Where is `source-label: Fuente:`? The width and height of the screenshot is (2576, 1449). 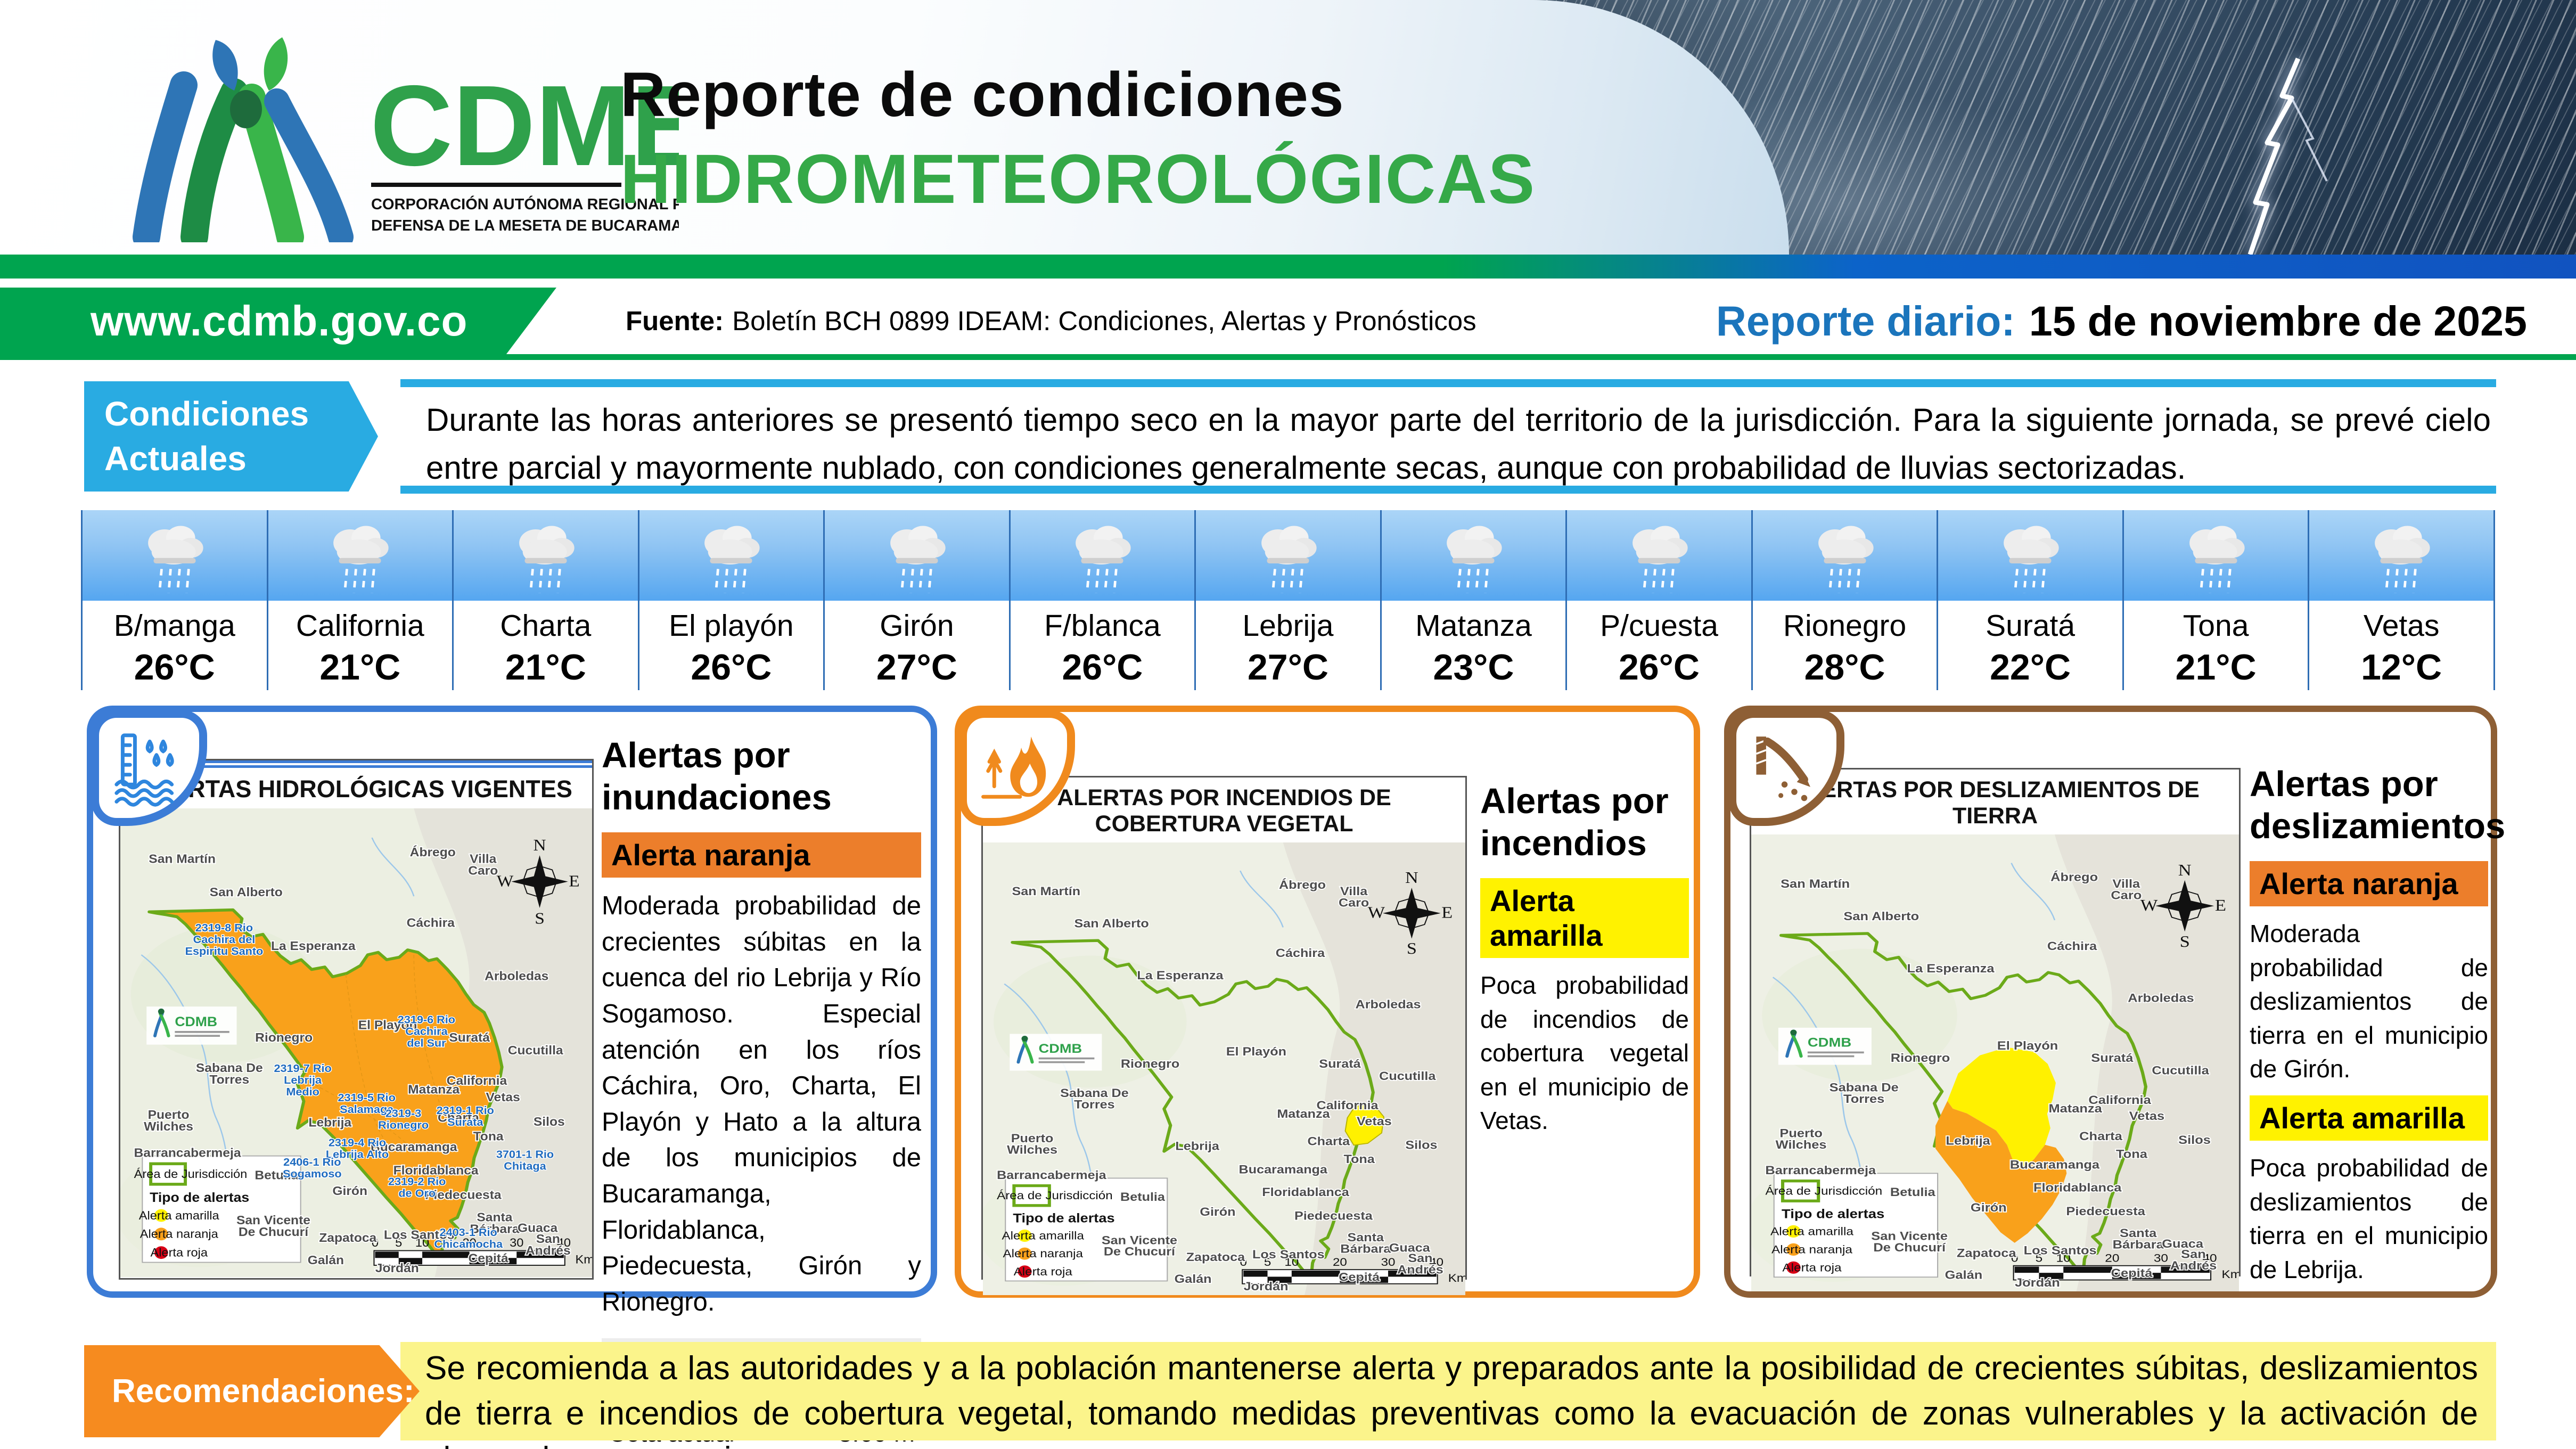 source-label: Fuente: is located at coordinates (675, 321).